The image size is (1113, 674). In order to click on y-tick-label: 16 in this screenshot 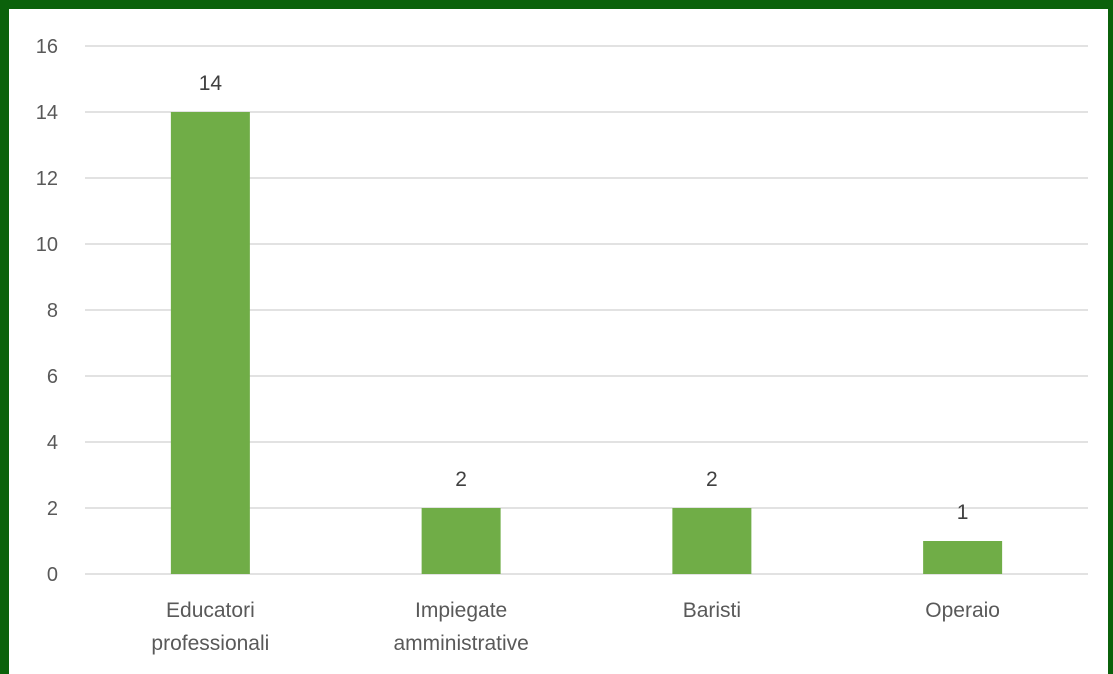, I will do `click(47, 47)`.